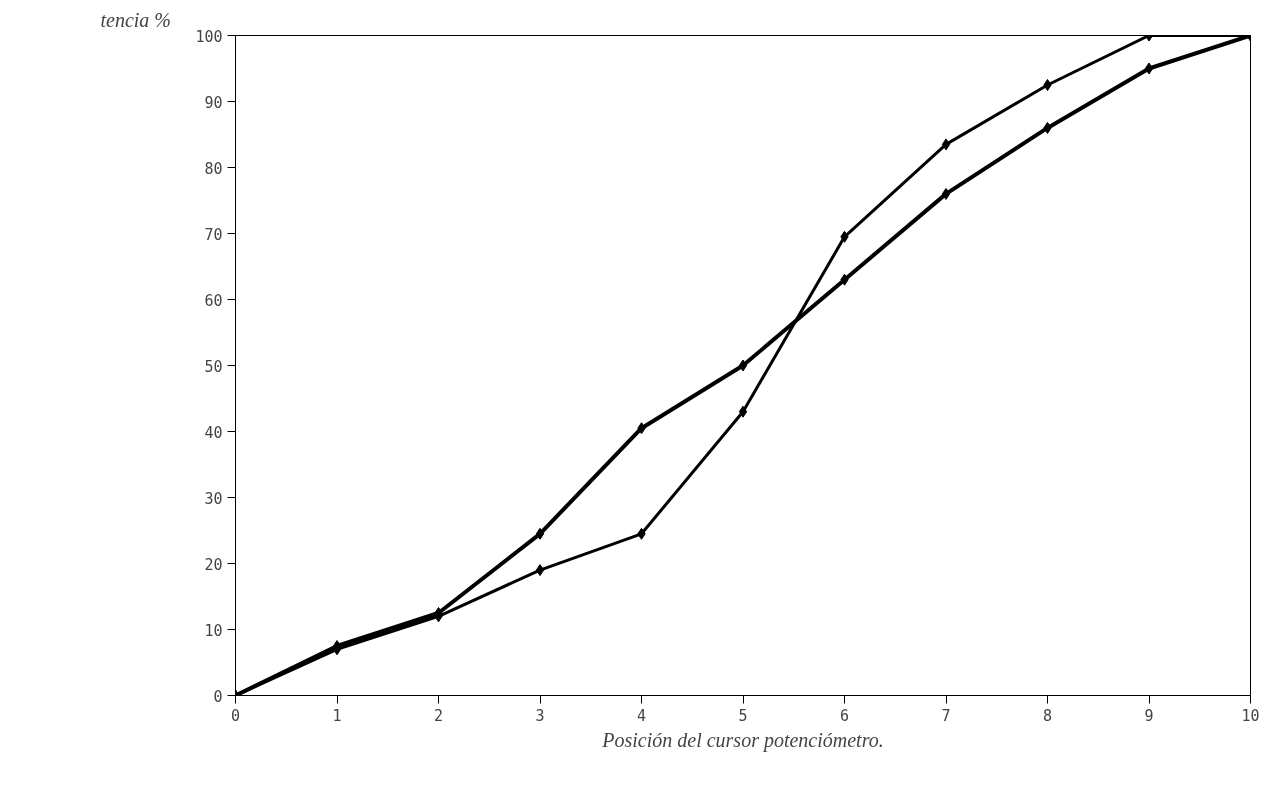 The image size is (1275, 798). Describe the element at coordinates (742, 740) in the screenshot. I see `x-axis-title: Posición del cursor potenciómetro.` at that location.